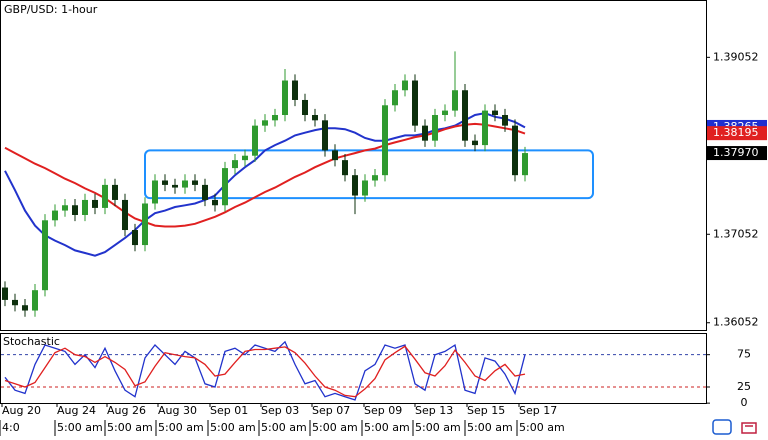  What do you see at coordinates (76, 410) in the screenshot?
I see `x-tick-label: Aug 24` at bounding box center [76, 410].